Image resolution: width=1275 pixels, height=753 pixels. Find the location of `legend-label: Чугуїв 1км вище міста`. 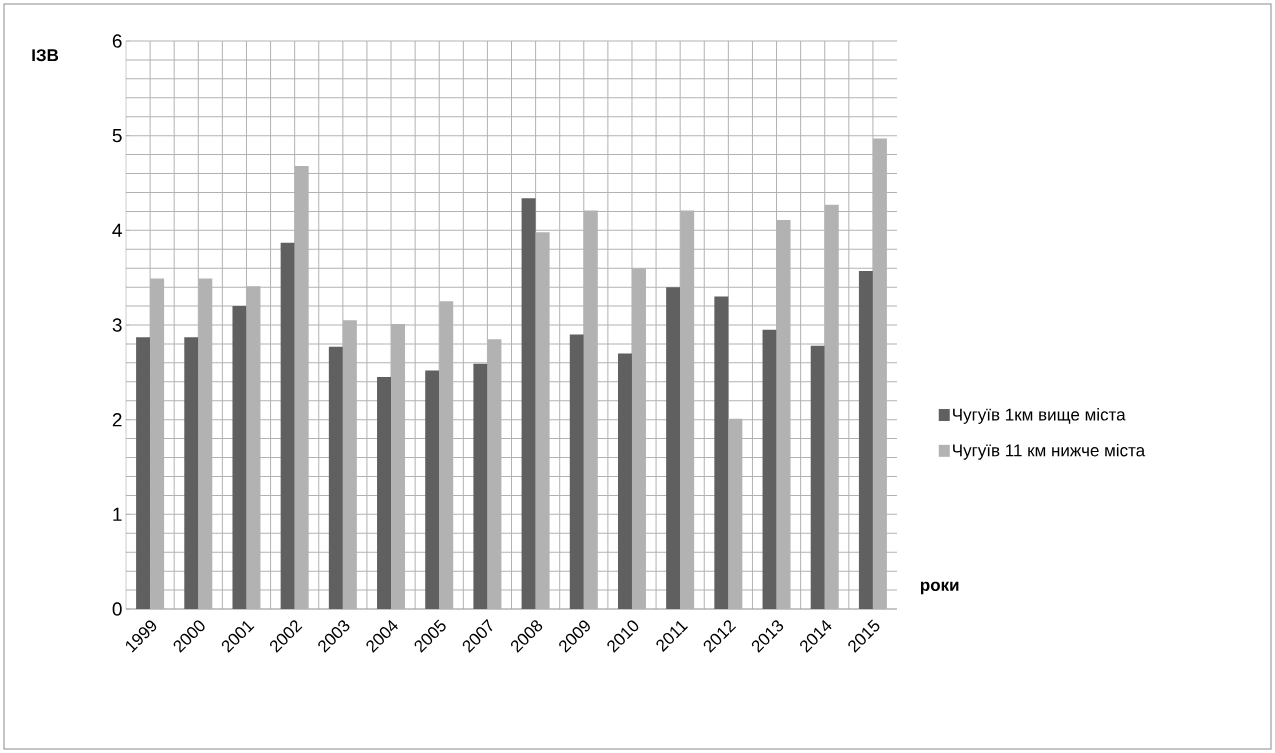

legend-label: Чугуїв 1км вище міста is located at coordinates (1039, 416).